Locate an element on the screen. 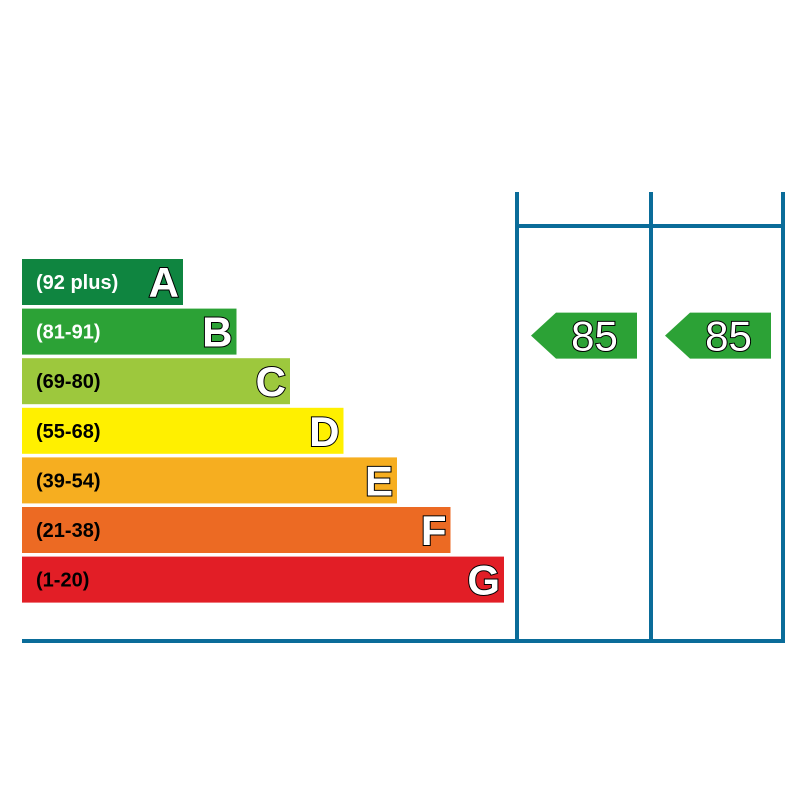 This screenshot has height=800, width=800. band-letter: F is located at coordinates (434, 530).